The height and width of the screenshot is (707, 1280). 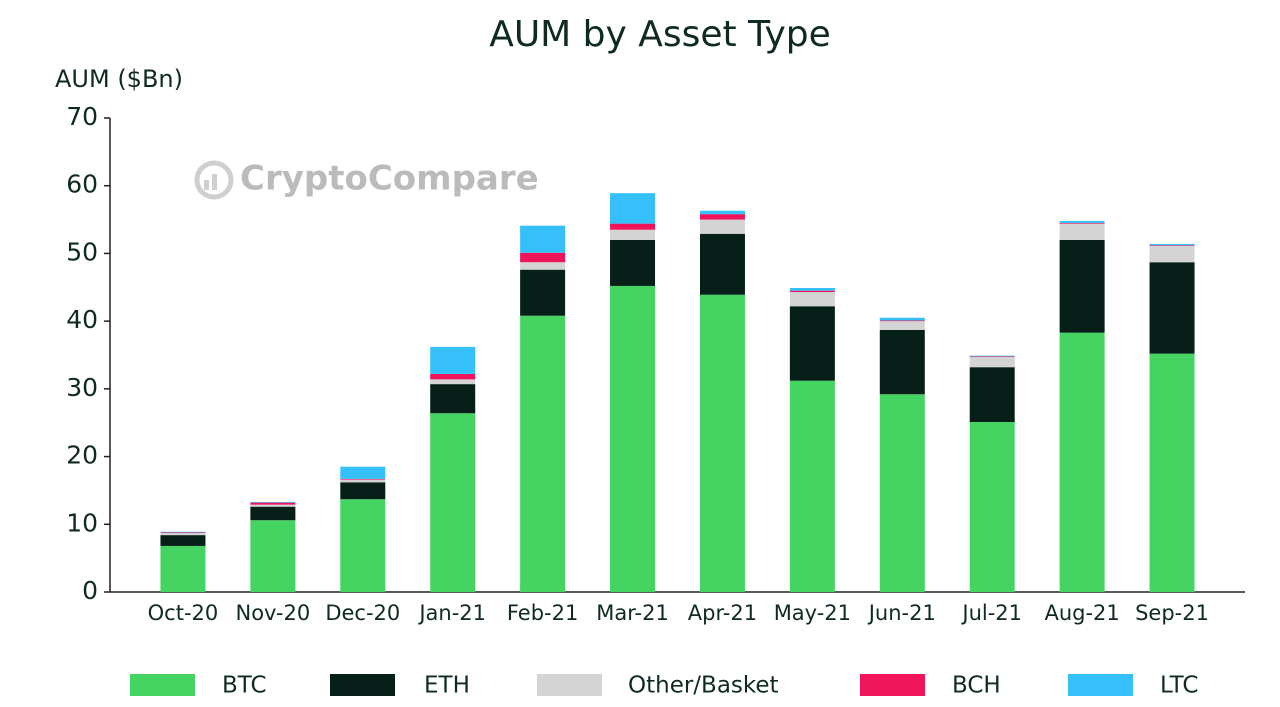 What do you see at coordinates (632, 613) in the screenshot?
I see `x-tick-label: Mar-21` at bounding box center [632, 613].